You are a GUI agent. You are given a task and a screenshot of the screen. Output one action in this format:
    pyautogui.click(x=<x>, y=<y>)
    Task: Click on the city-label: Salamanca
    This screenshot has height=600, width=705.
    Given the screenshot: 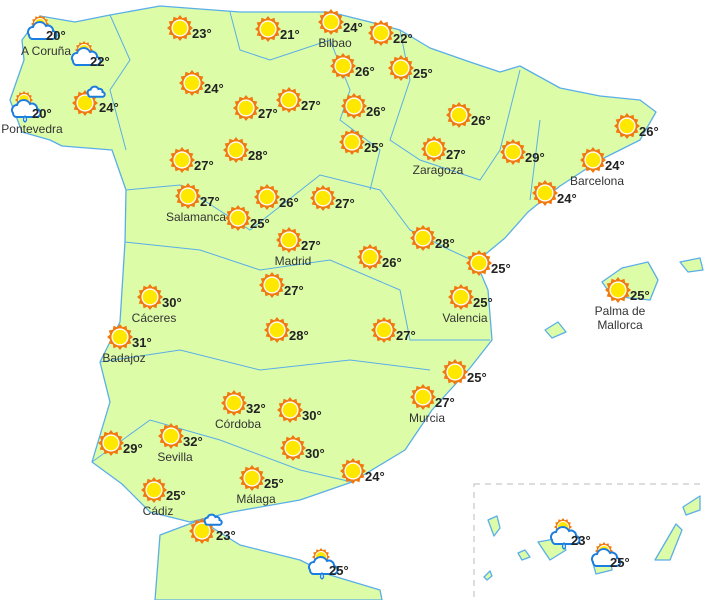 What is the action you would take?
    pyautogui.click(x=196, y=217)
    